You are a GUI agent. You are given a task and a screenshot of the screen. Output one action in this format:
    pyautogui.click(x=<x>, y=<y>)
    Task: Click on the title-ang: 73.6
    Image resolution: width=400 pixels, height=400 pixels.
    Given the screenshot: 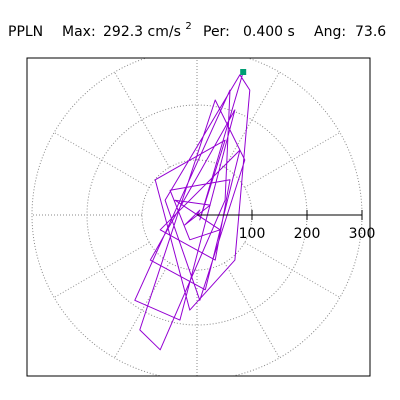 What is the action you would take?
    pyautogui.click(x=370, y=32)
    